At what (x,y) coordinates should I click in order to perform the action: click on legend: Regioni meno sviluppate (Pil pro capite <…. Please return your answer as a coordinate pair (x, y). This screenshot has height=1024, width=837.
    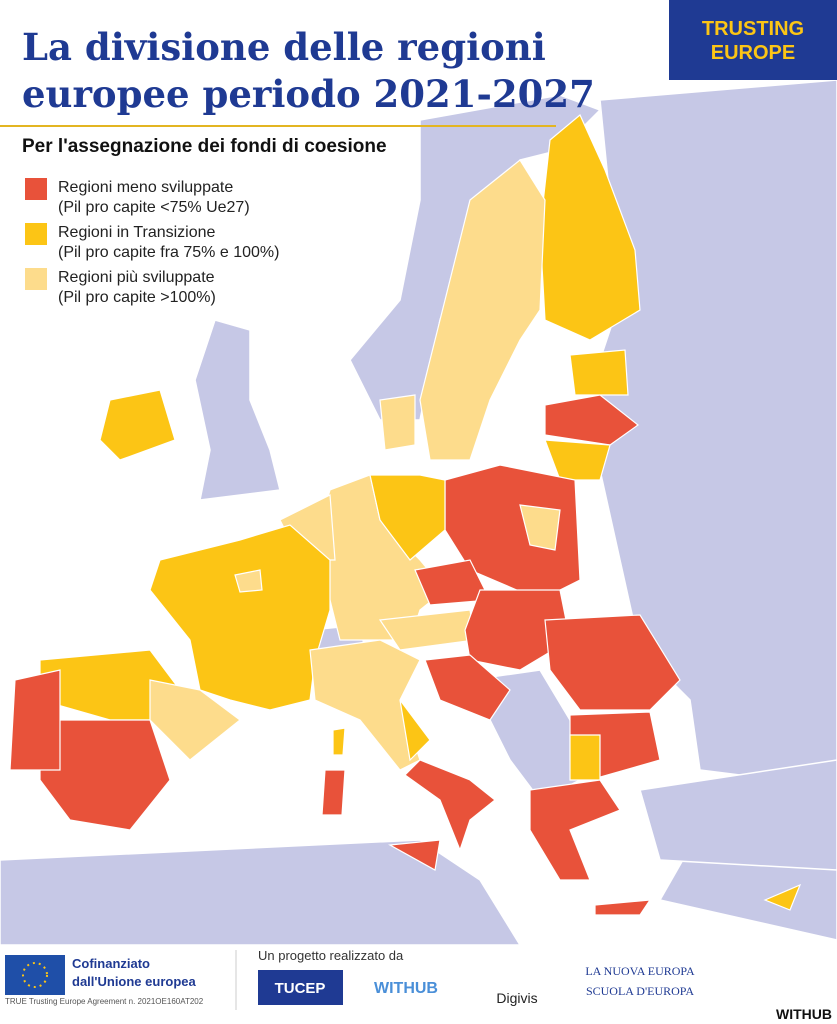
    Looking at the image, I should click on (152, 242).